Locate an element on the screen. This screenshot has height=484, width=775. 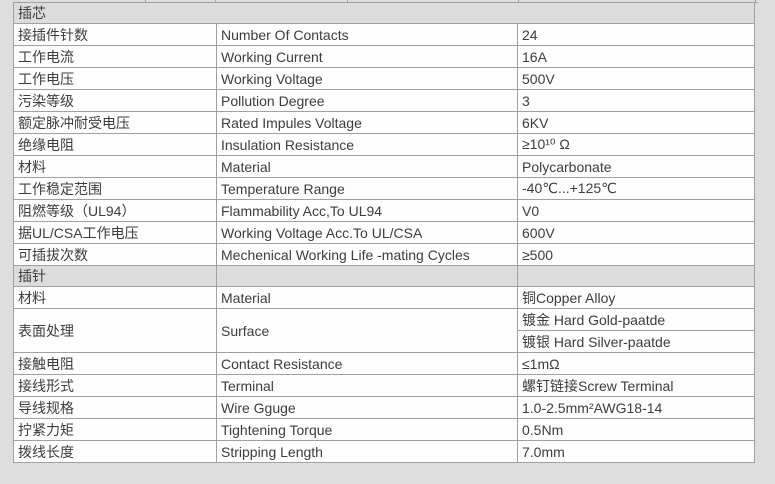
spec-row: 接线形式 Terminal 螺钉链接Screw Terminal is located at coordinates (384, 385).